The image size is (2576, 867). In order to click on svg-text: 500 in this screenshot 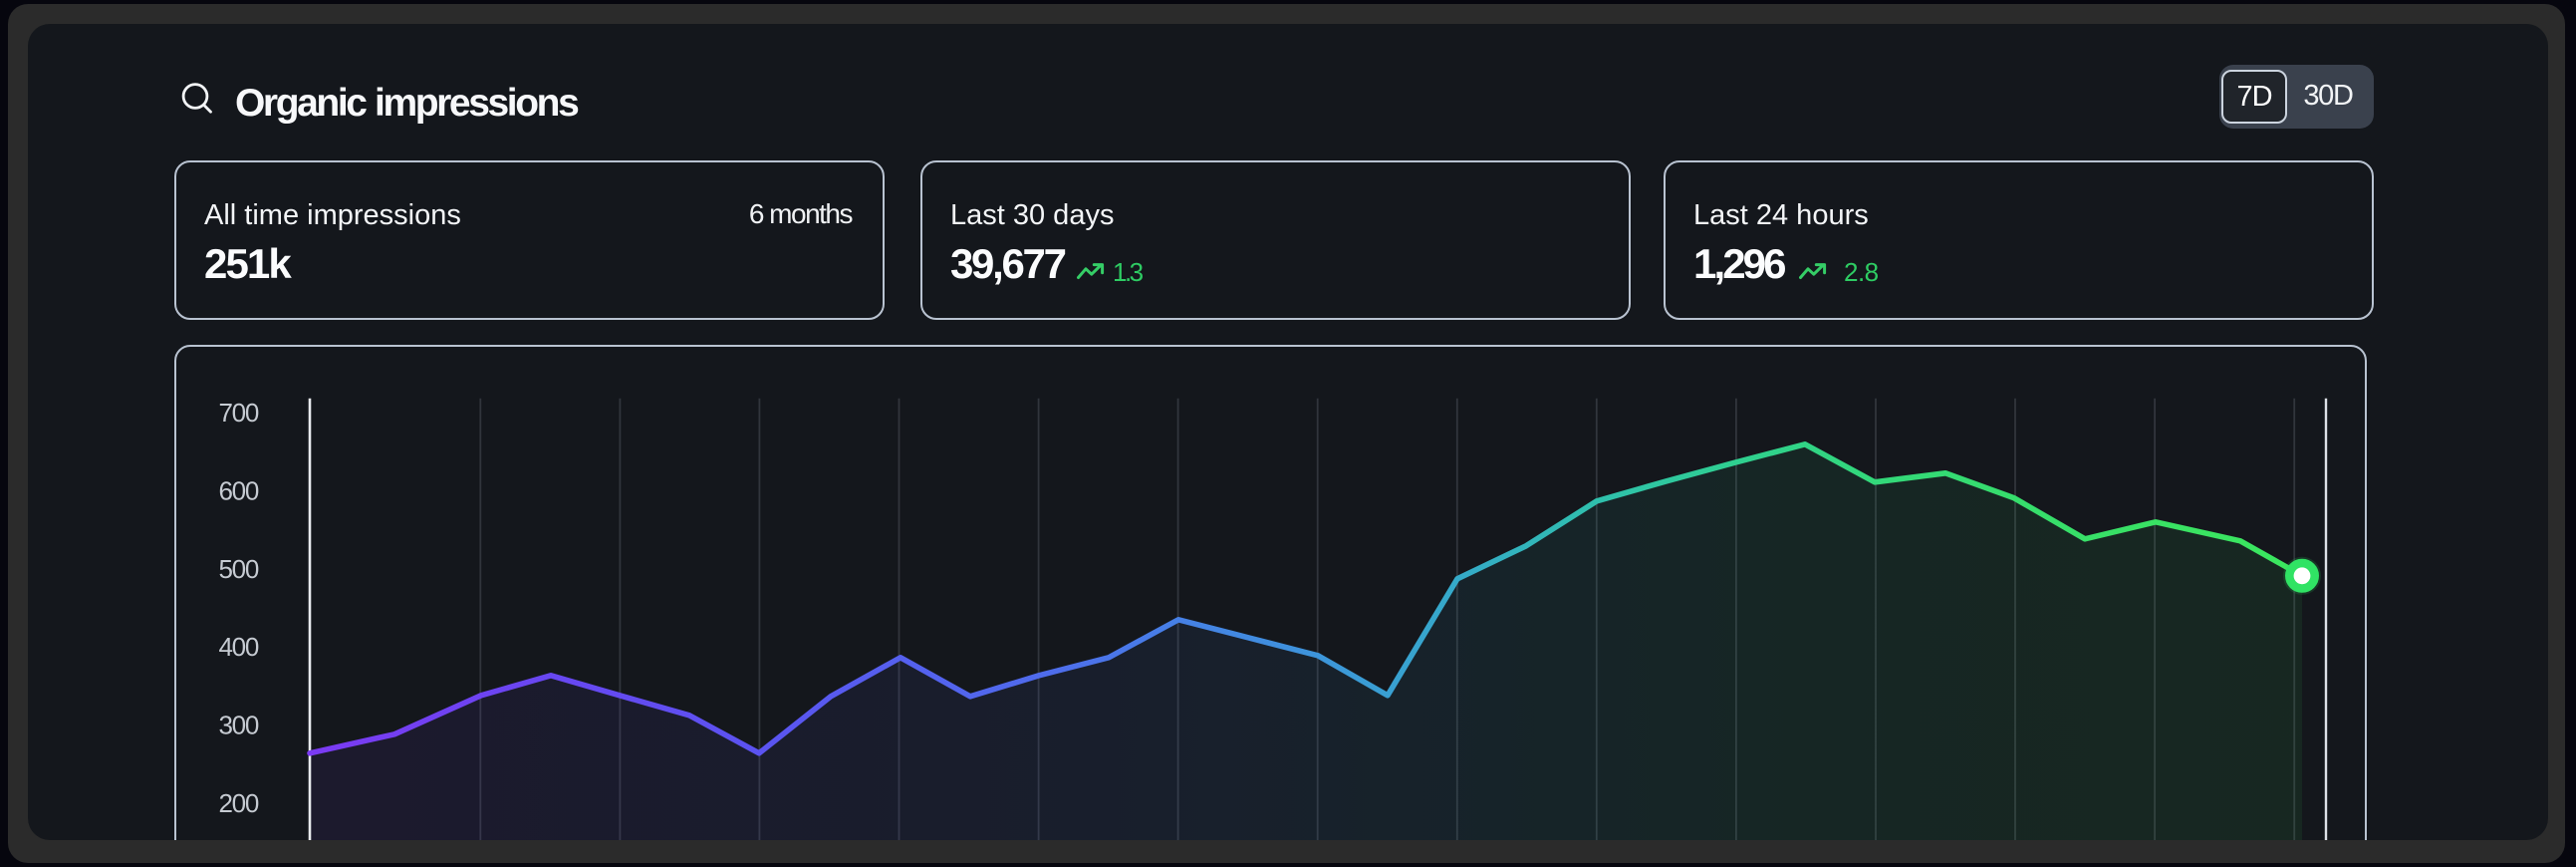, I will do `click(239, 569)`.